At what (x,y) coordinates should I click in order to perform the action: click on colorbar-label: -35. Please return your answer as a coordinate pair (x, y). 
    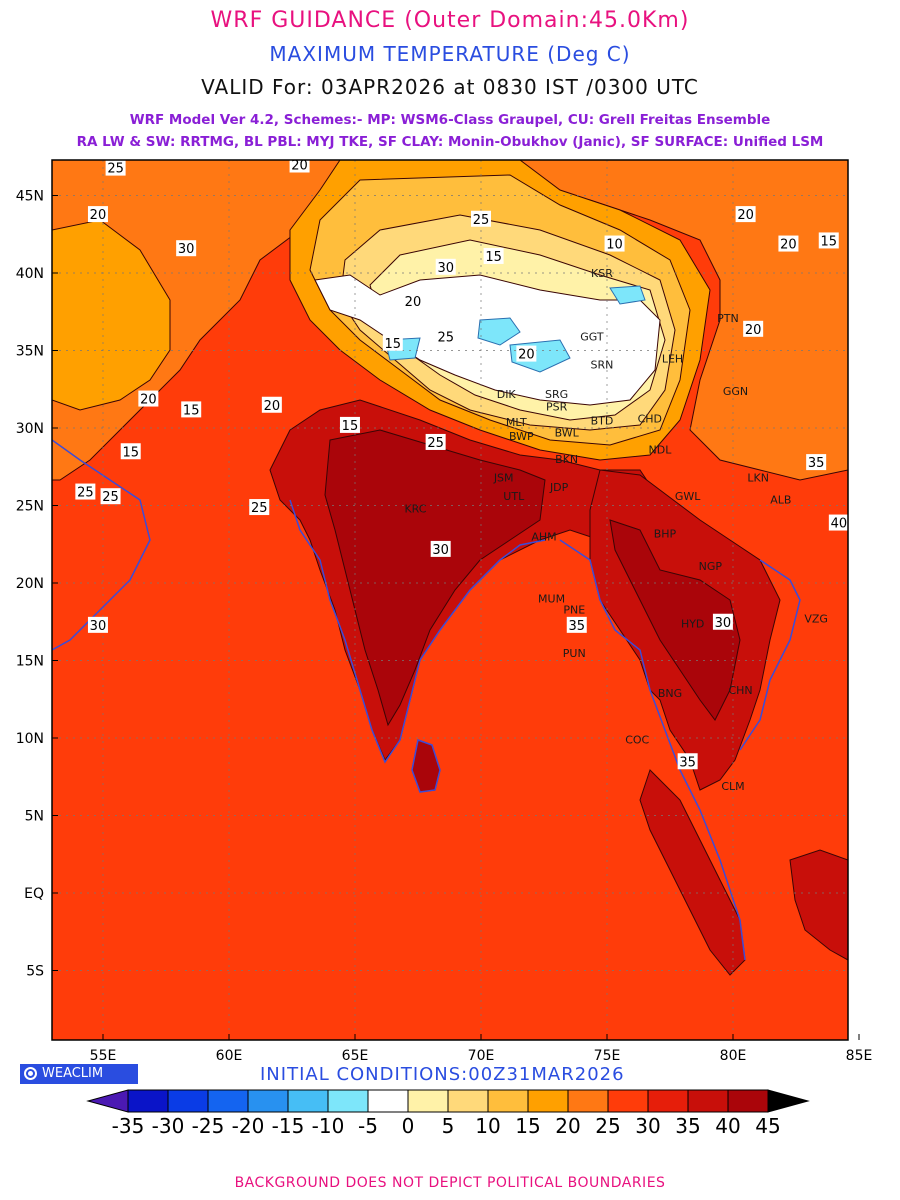
    Looking at the image, I should click on (128, 1126).